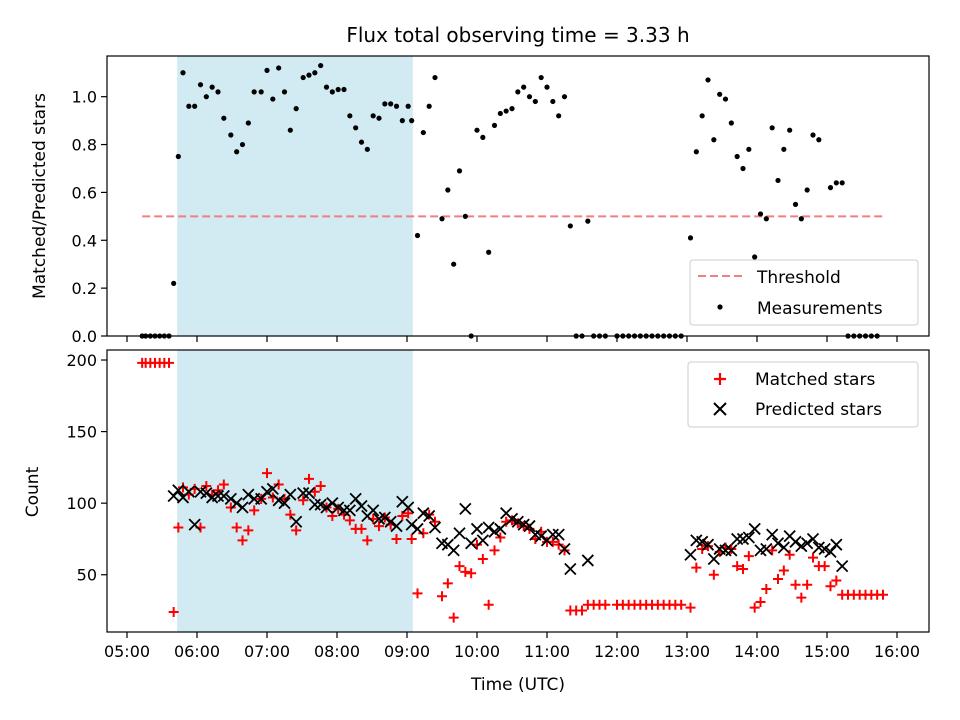 This screenshot has height=720, width=960. What do you see at coordinates (407, 651) in the screenshot?
I see `count-x-tick-label: 09:00` at bounding box center [407, 651].